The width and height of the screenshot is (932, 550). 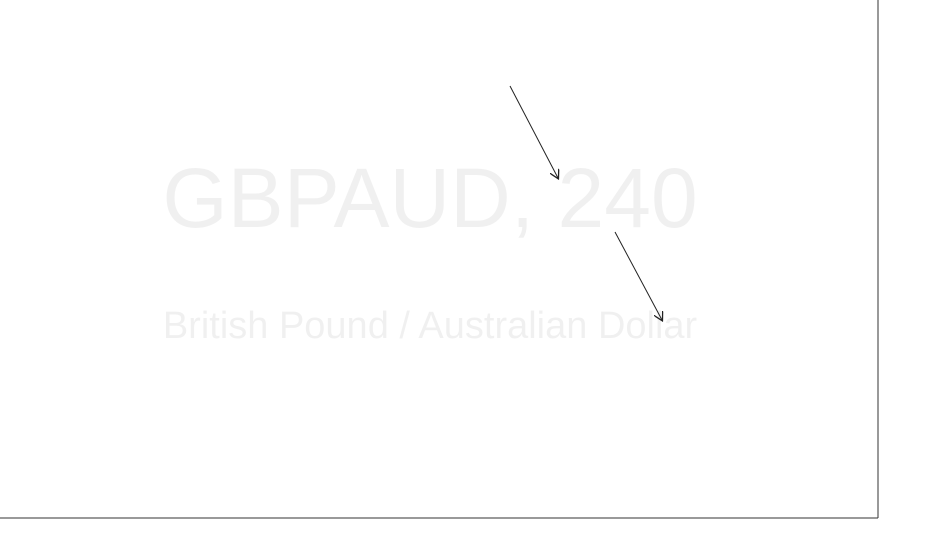 I want to click on watermark-symbol: GBPAUD, 240, so click(x=429, y=198).